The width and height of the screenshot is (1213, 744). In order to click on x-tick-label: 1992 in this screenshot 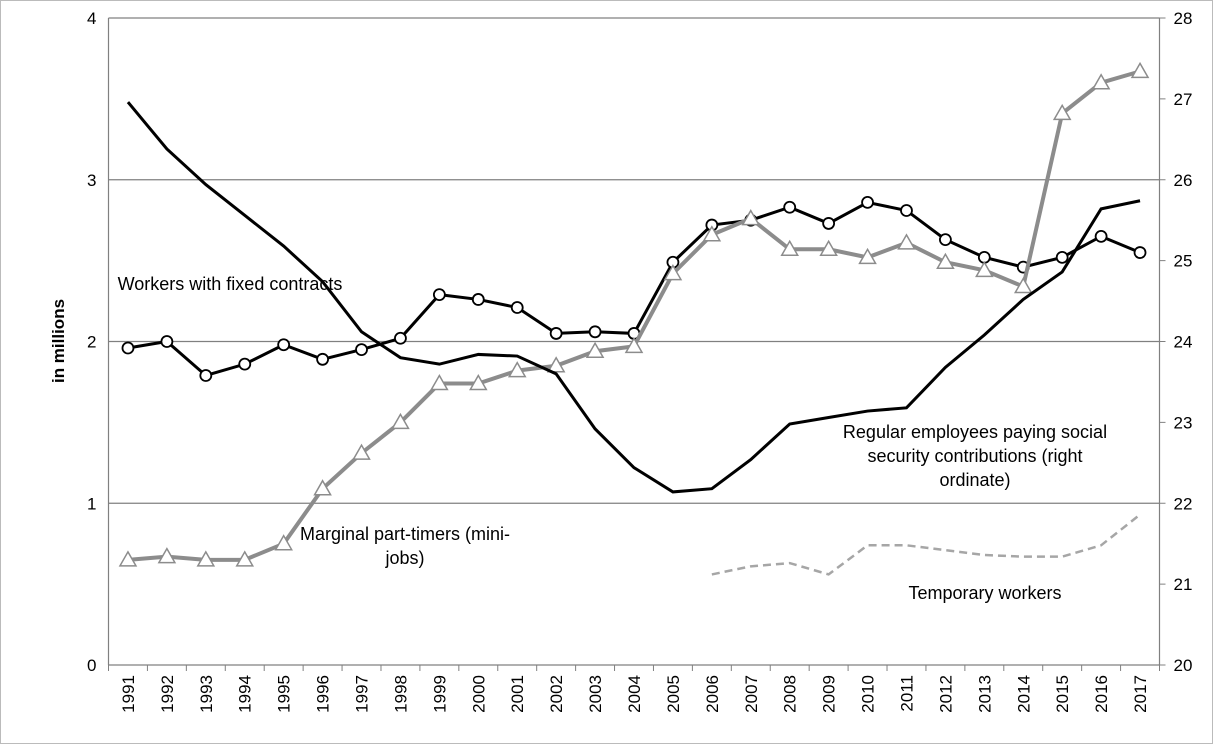, I will do `click(167, 694)`.